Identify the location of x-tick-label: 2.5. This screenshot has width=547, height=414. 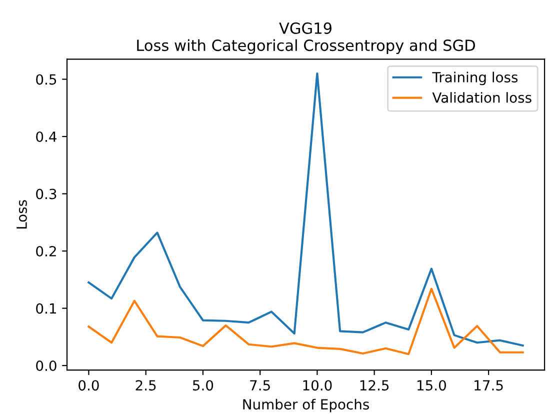
(146, 385).